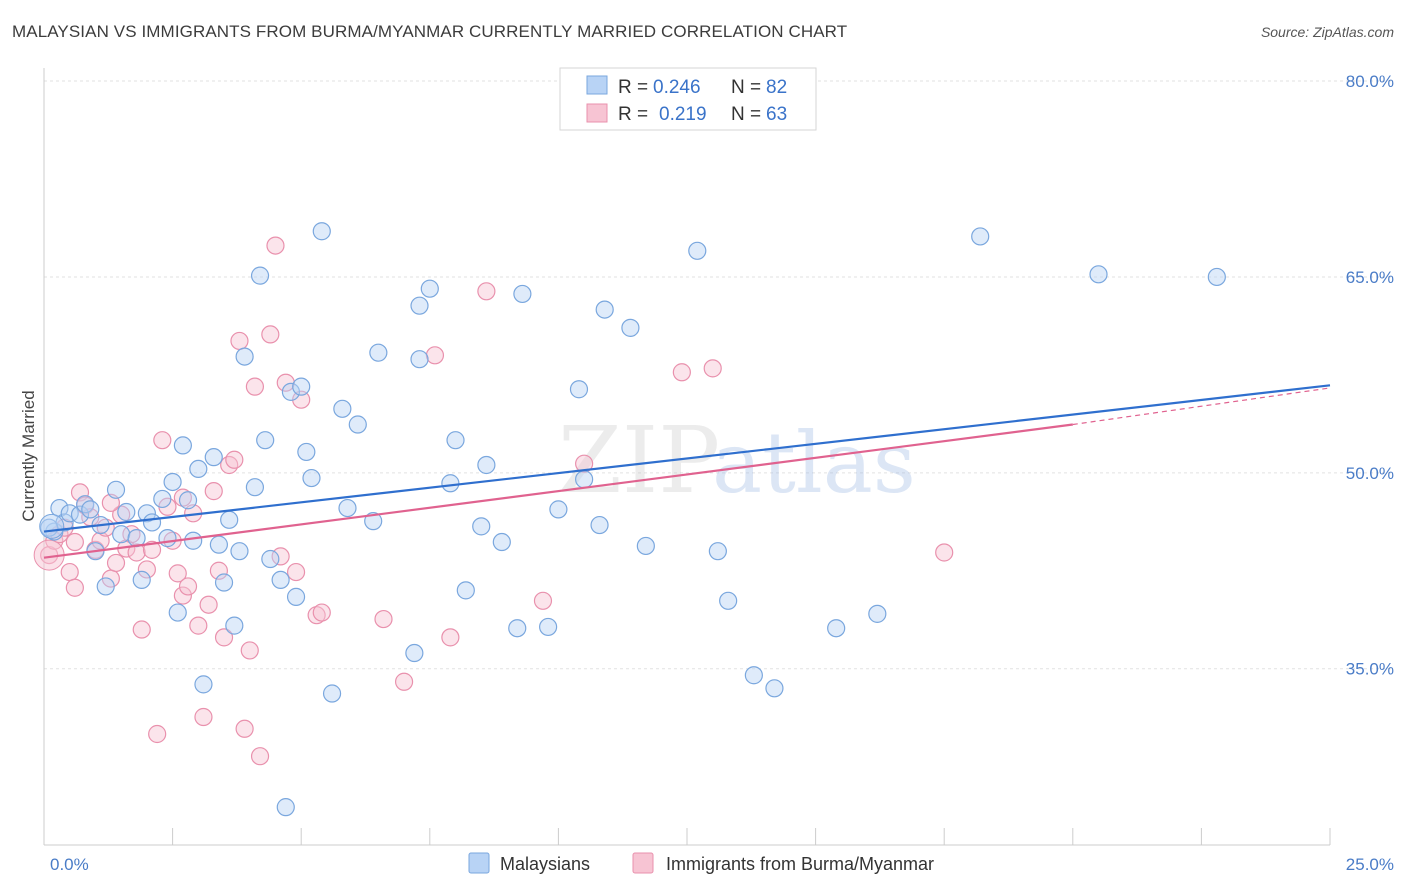 The width and height of the screenshot is (1406, 892). What do you see at coordinates (1370, 81) in the screenshot?
I see `y-tick-label: 80.0%` at bounding box center [1370, 81].